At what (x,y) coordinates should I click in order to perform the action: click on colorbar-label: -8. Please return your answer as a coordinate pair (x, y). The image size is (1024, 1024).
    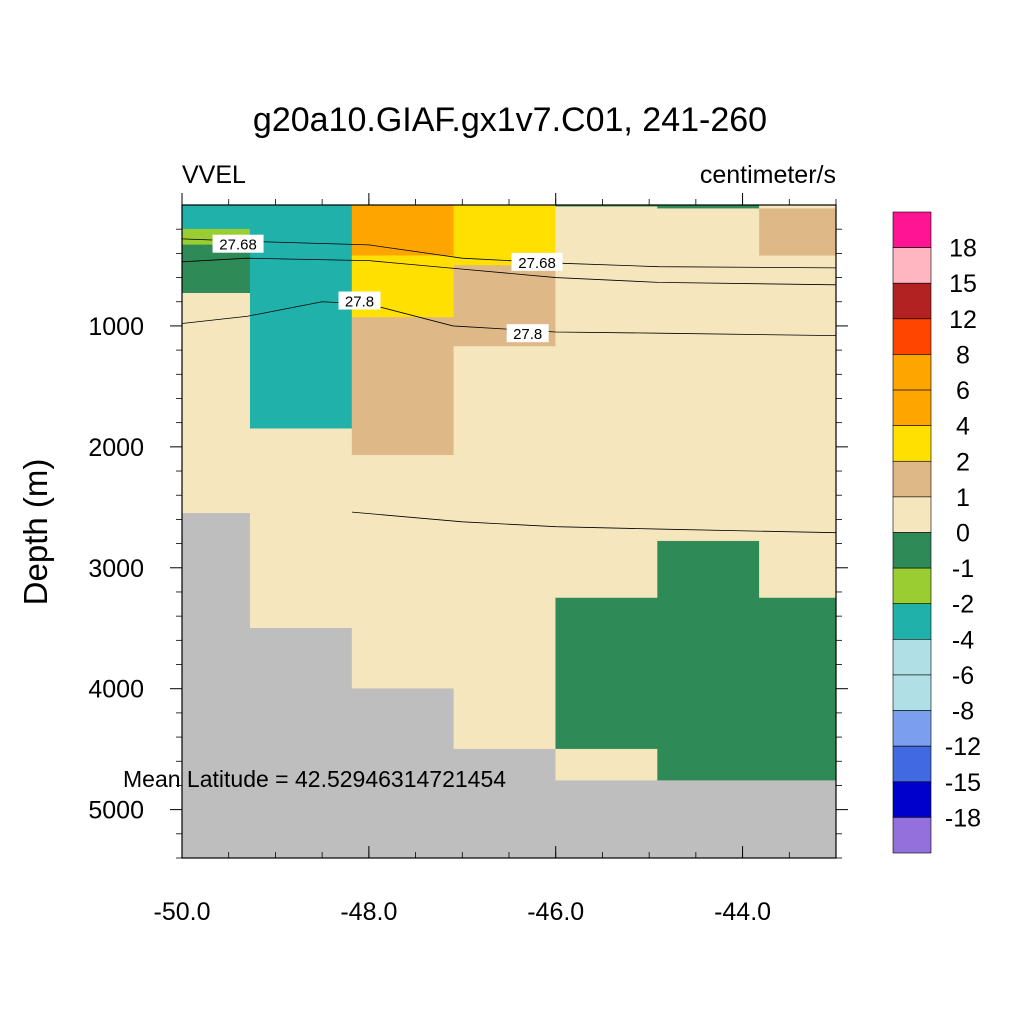
    Looking at the image, I should click on (963, 712).